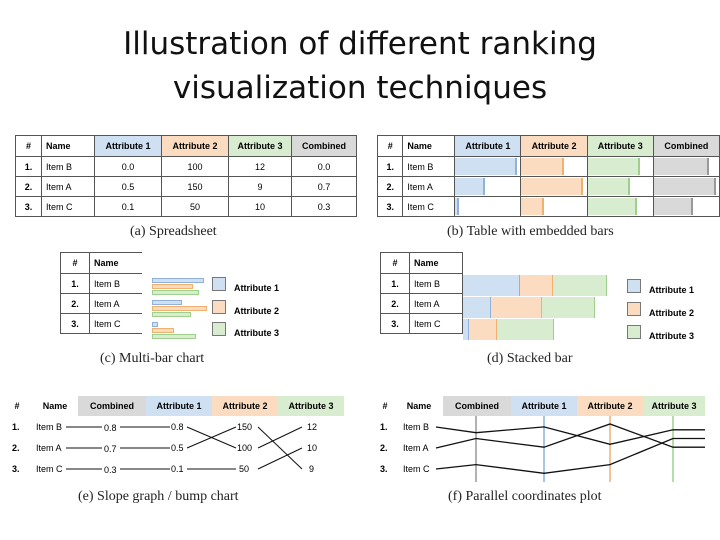  I want to click on slope-name: Item C, so click(49, 469).